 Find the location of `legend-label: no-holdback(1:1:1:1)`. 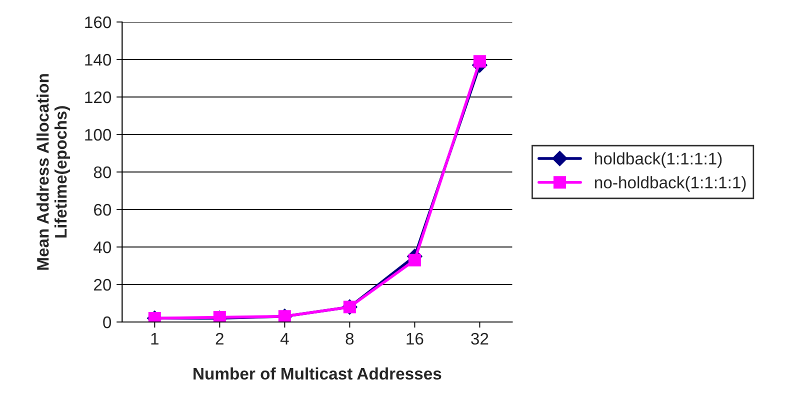

legend-label: no-holdback(1:1:1:1) is located at coordinates (670, 184).